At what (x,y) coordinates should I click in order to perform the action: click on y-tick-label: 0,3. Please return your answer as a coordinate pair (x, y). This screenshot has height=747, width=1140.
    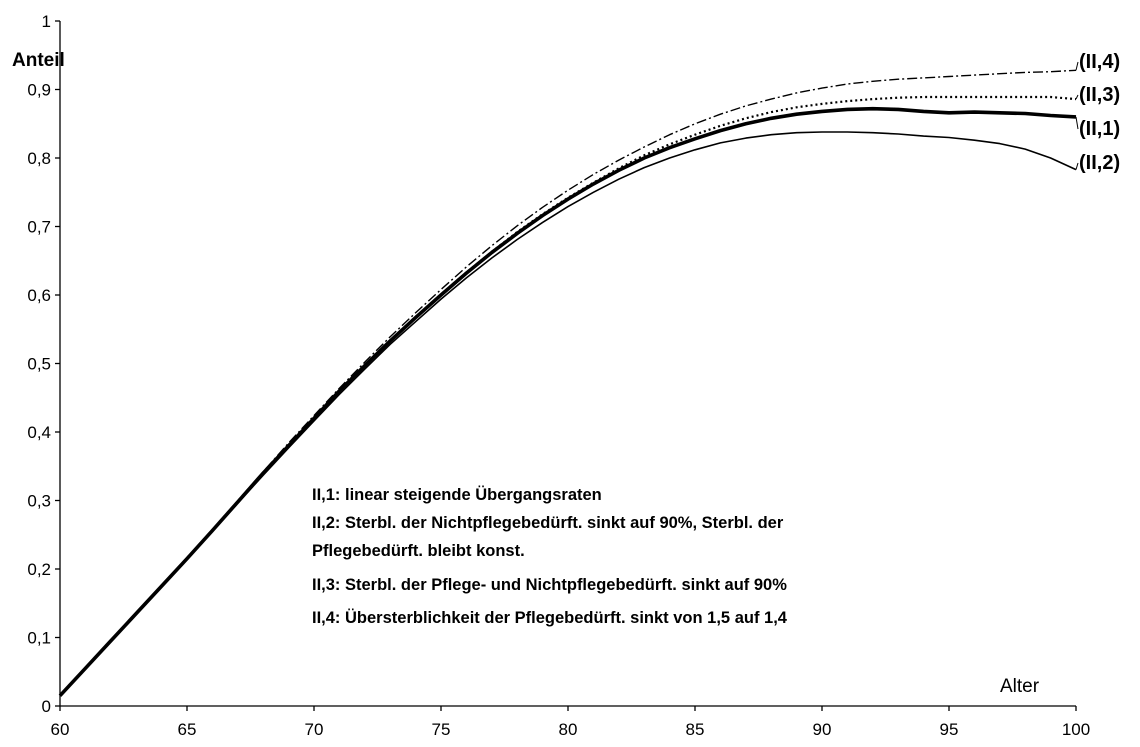
    Looking at the image, I should click on (39, 501).